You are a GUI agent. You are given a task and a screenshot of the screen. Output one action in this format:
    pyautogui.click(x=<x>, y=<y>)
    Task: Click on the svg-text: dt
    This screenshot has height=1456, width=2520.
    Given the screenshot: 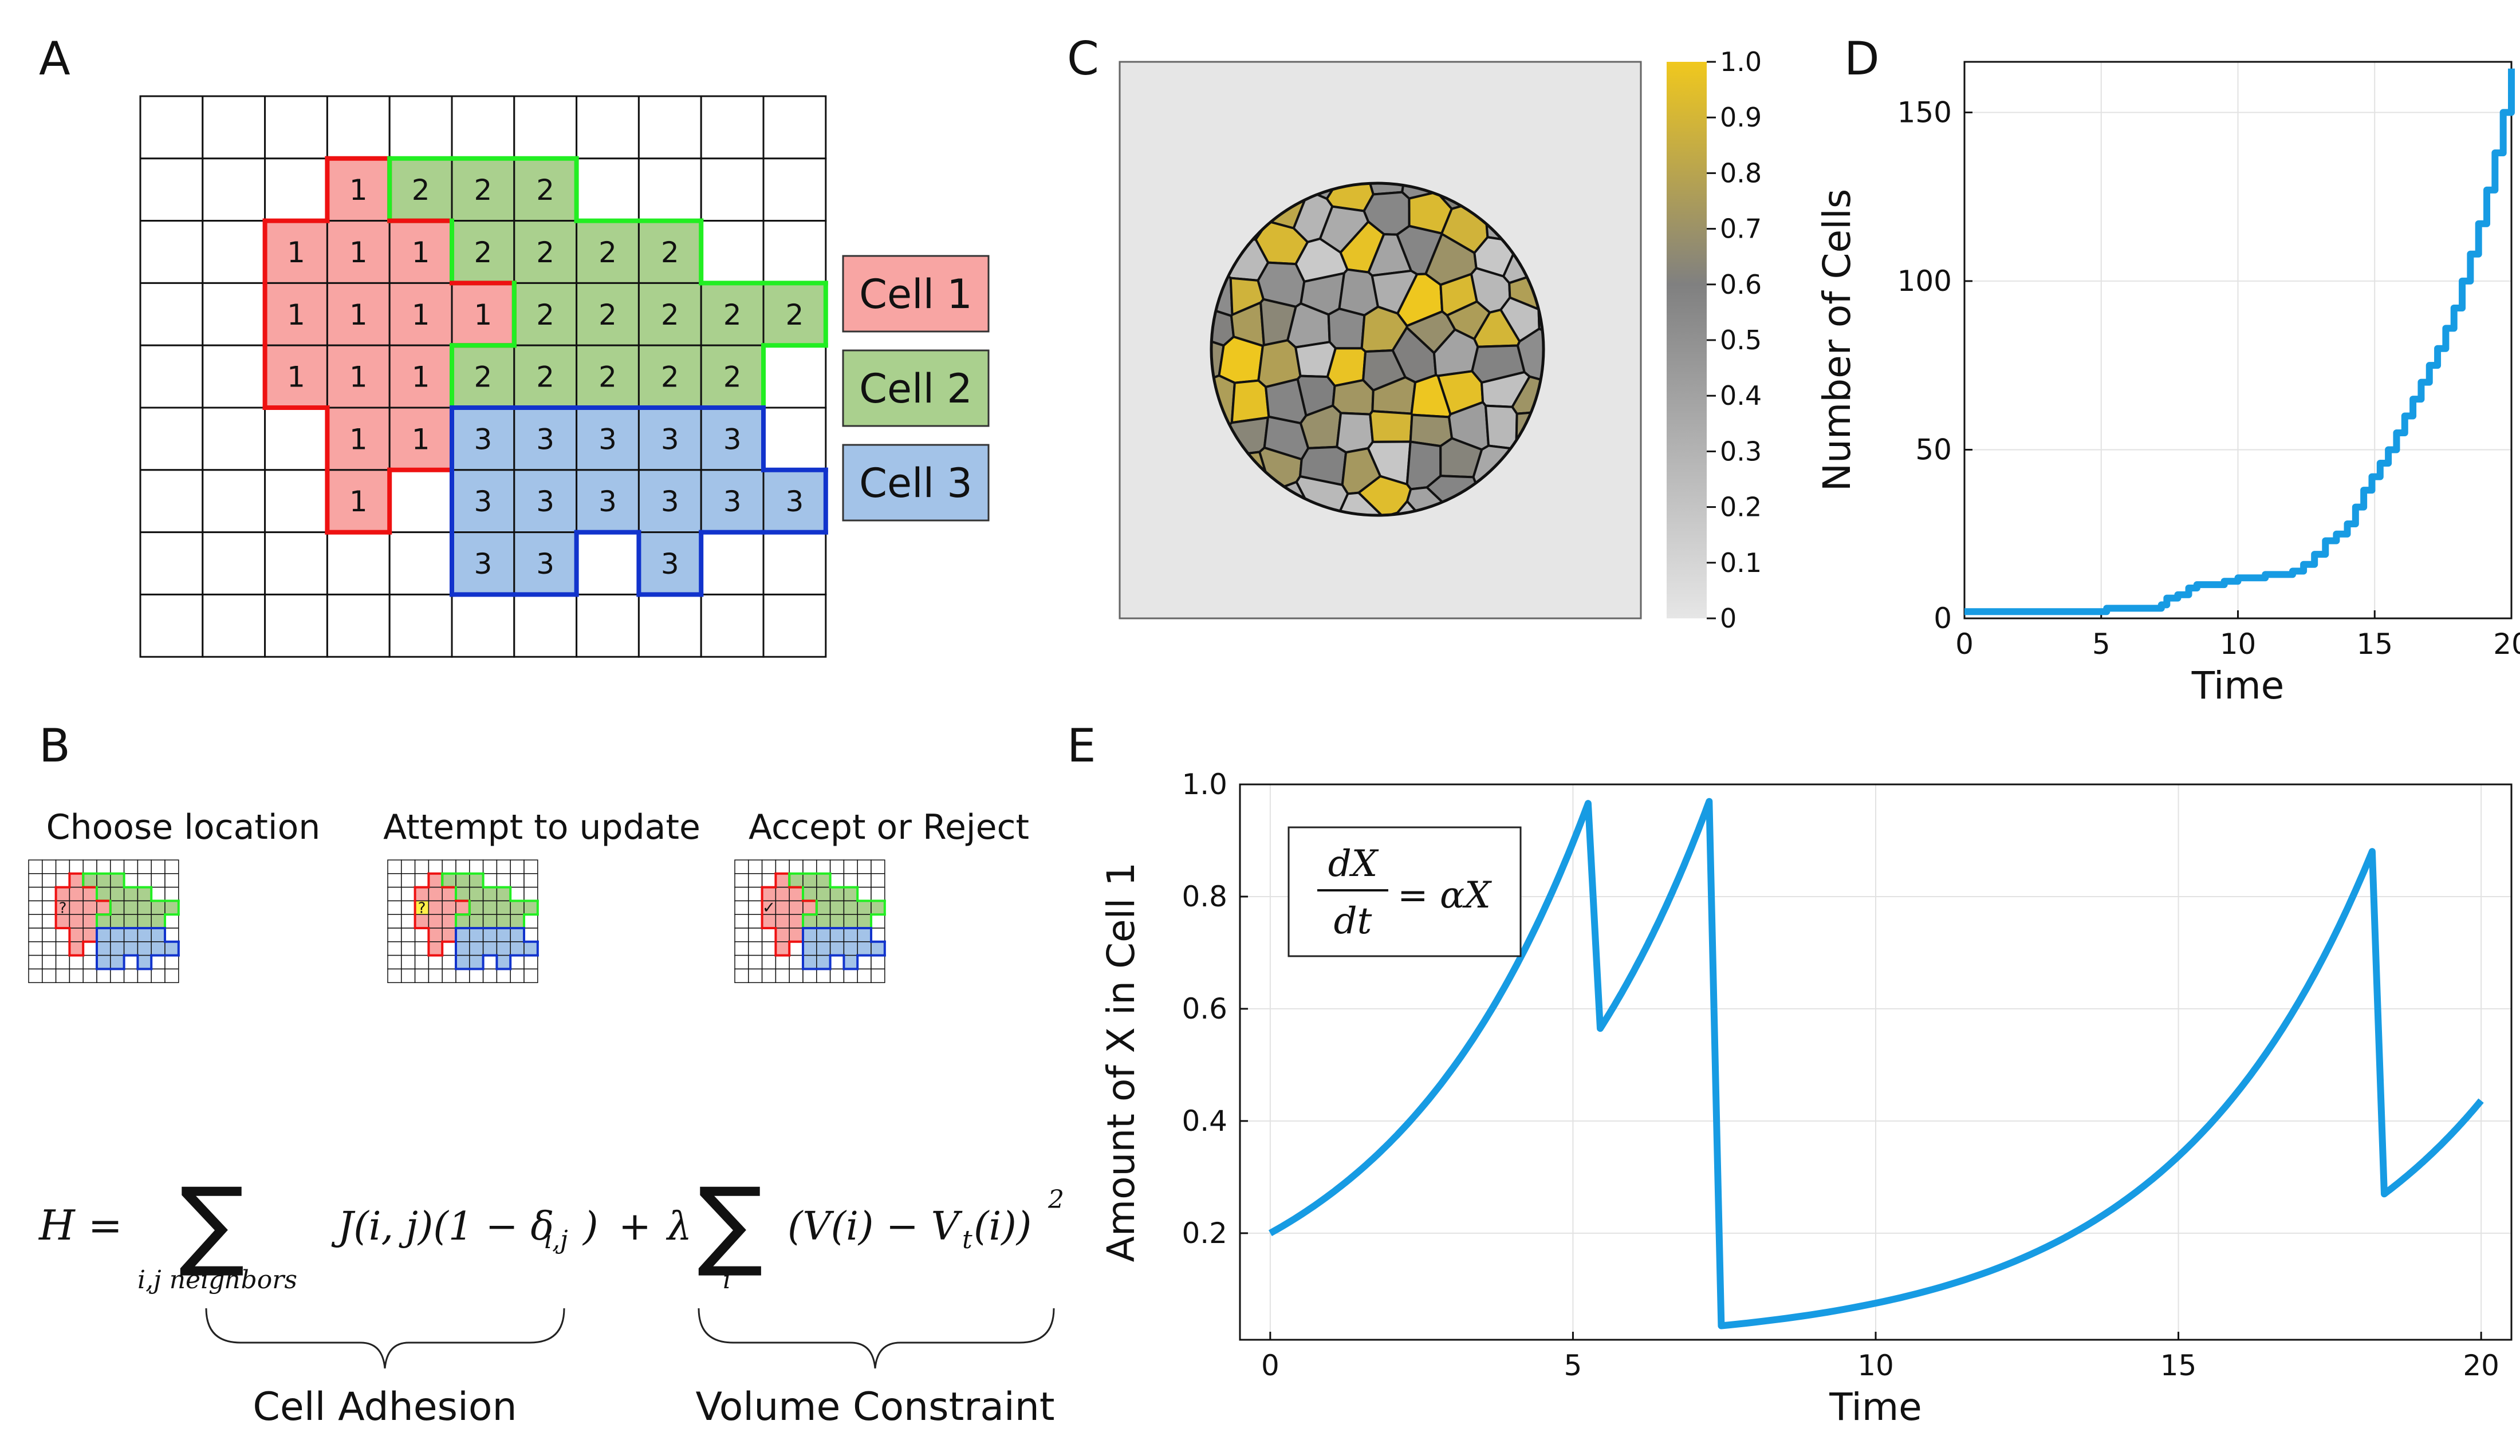 What is the action you would take?
    pyautogui.click(x=1353, y=921)
    